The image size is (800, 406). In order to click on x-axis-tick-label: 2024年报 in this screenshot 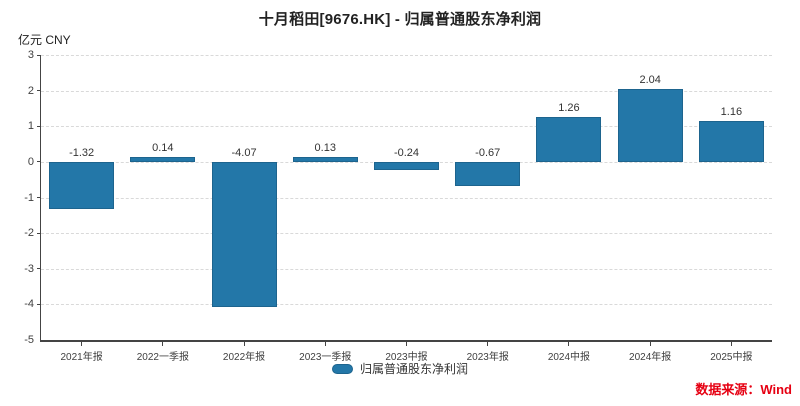, I will do `click(650, 357)`.